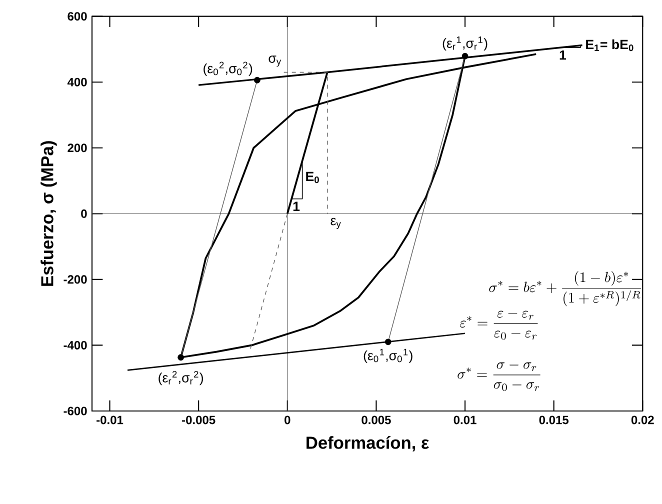  I want to click on y-tick-label: -400, so click(75, 345).